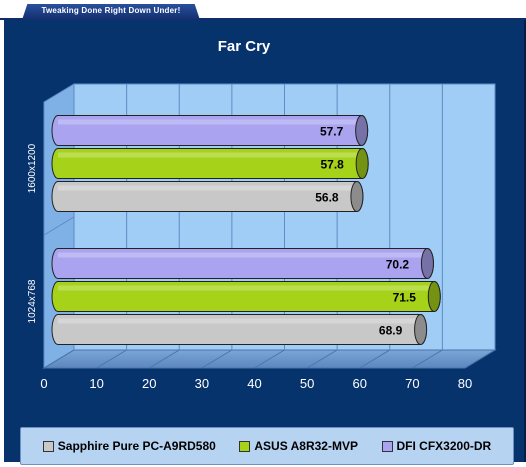 Image resolution: width=526 pixels, height=467 pixels. What do you see at coordinates (332, 132) in the screenshot?
I see `bar-value-label: 57.7` at bounding box center [332, 132].